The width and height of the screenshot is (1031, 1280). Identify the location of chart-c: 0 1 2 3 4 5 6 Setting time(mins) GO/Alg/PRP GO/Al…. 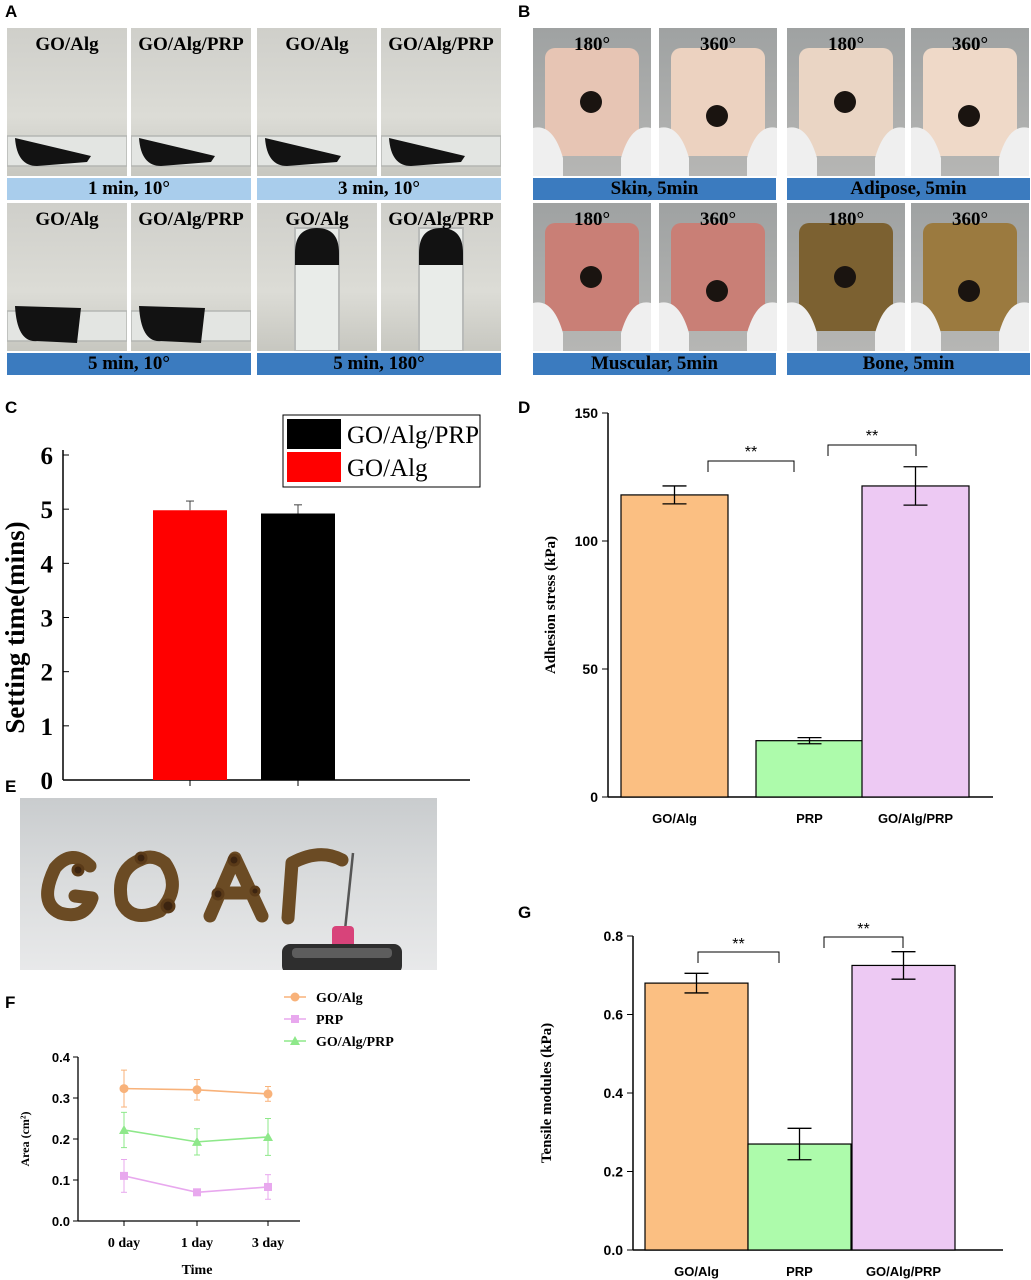
(240, 604).